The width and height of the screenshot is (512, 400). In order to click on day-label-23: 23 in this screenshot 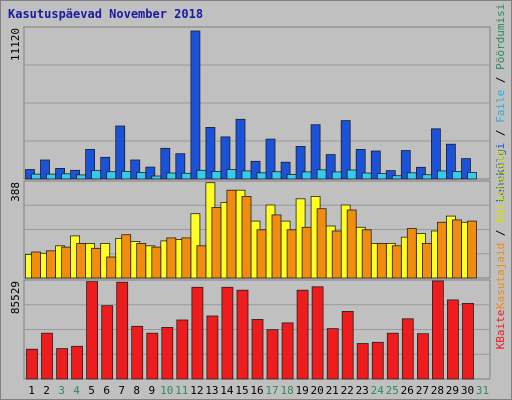, I will do `click(362, 390)`.